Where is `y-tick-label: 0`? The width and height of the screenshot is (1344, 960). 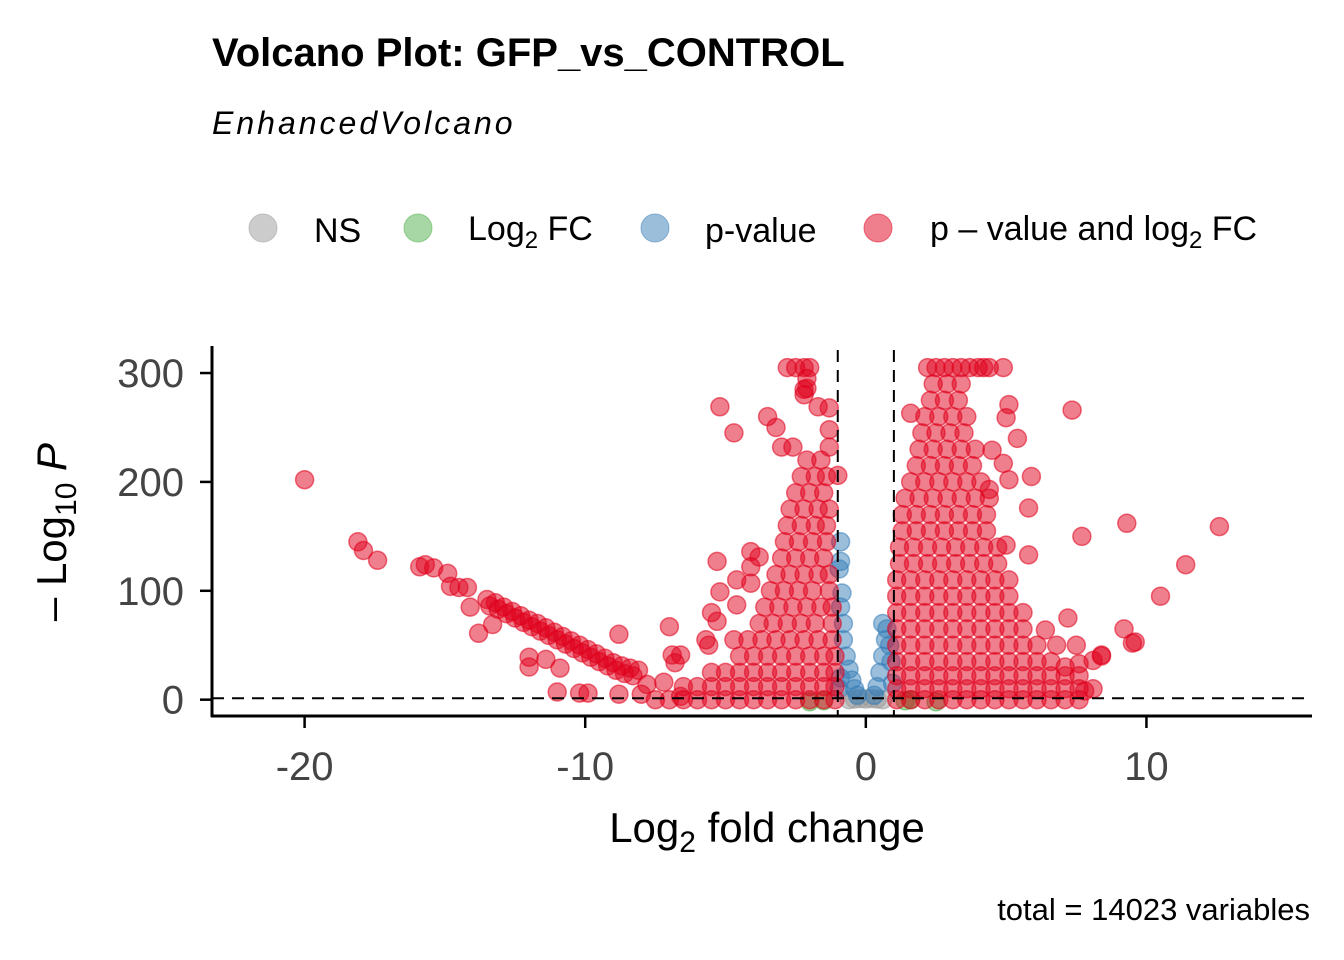
y-tick-label: 0 is located at coordinates (173, 701).